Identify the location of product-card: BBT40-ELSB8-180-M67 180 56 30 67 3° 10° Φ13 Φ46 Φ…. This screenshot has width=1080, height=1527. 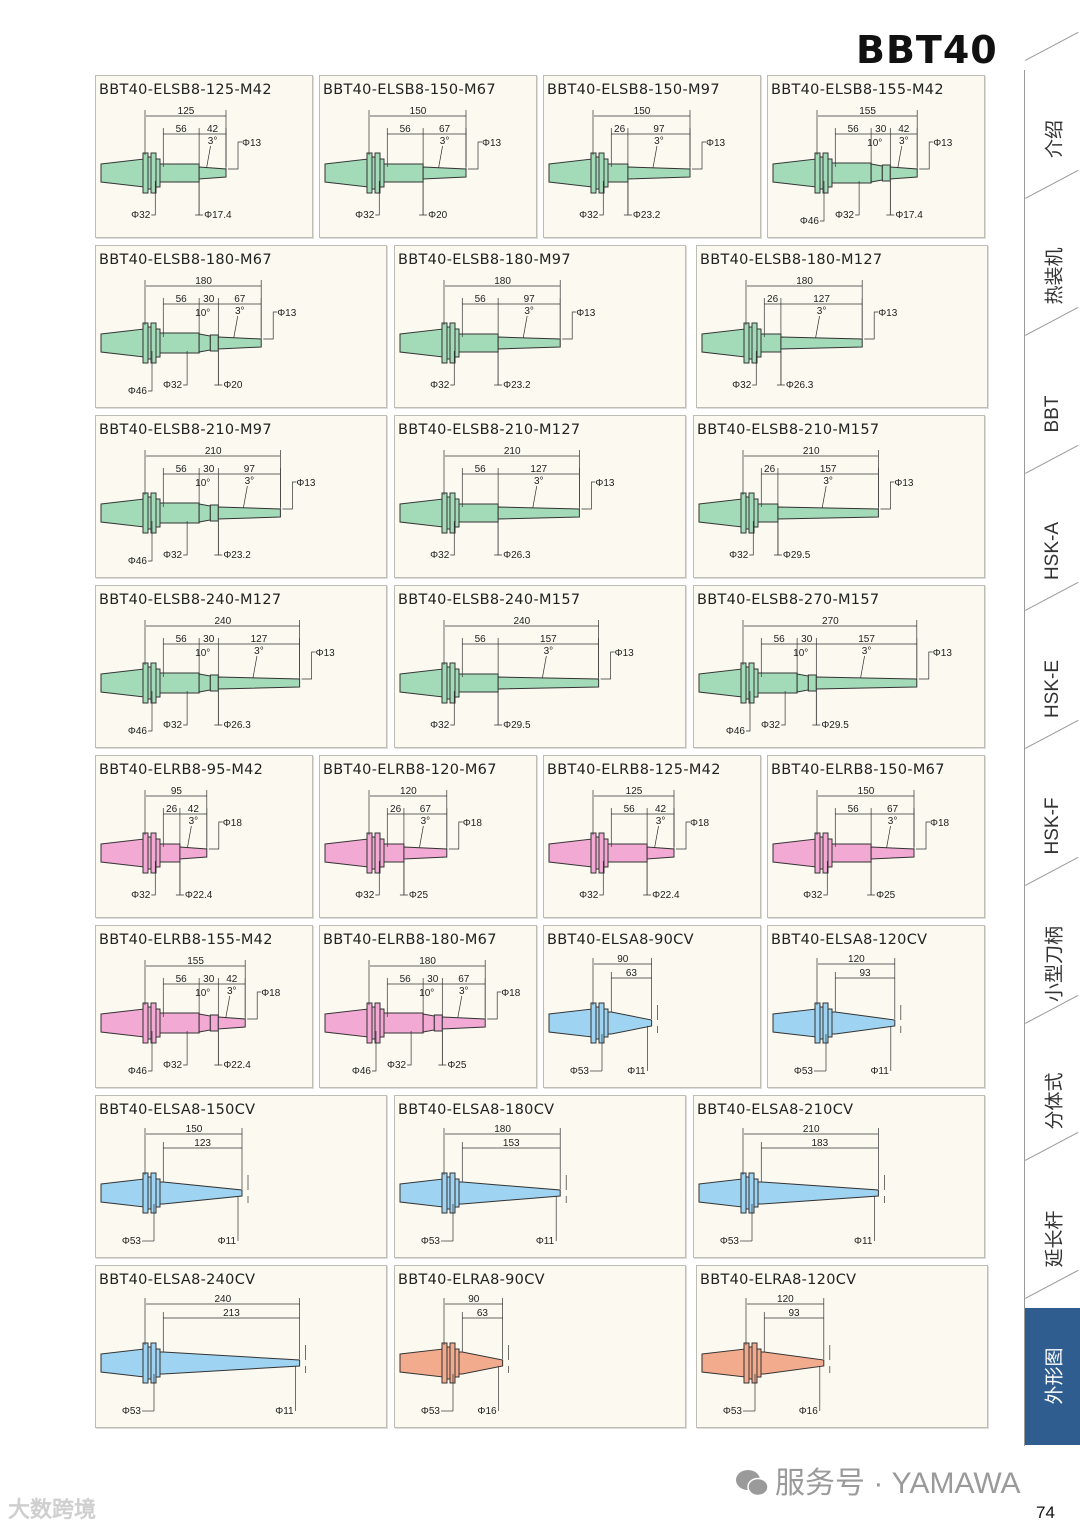
(241, 326).